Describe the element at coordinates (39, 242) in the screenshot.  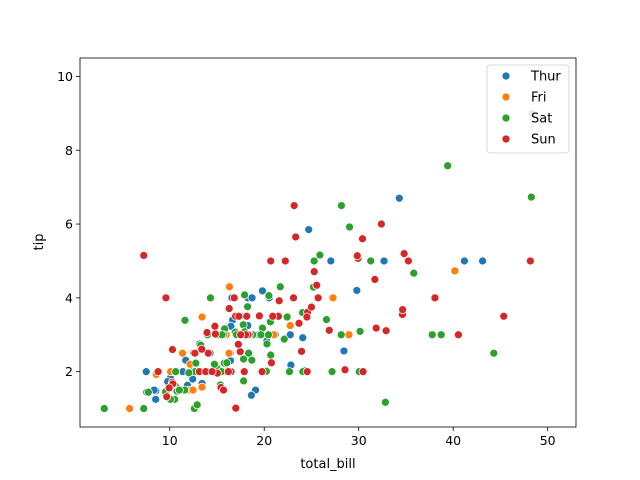
I see `y-axis-label: tip` at that location.